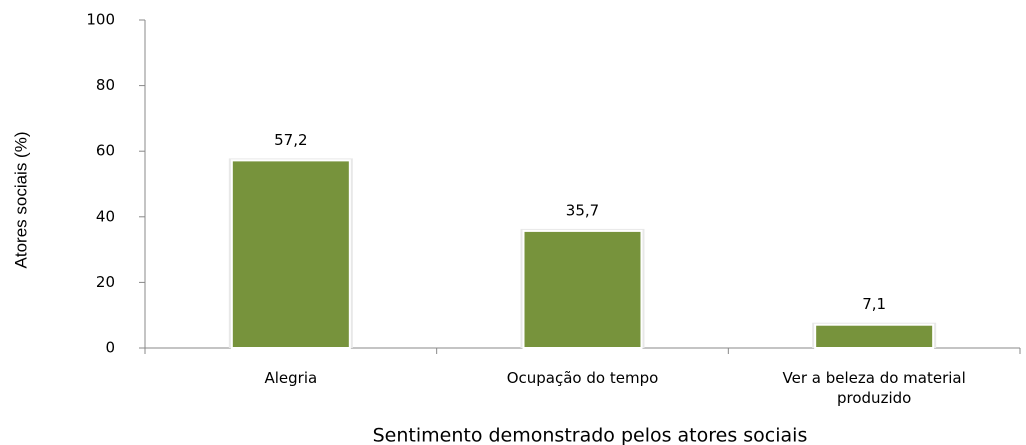 This screenshot has width=1026, height=445. Describe the element at coordinates (20, 200) in the screenshot. I see `y-axis-label: Atores sociais (%)` at that location.